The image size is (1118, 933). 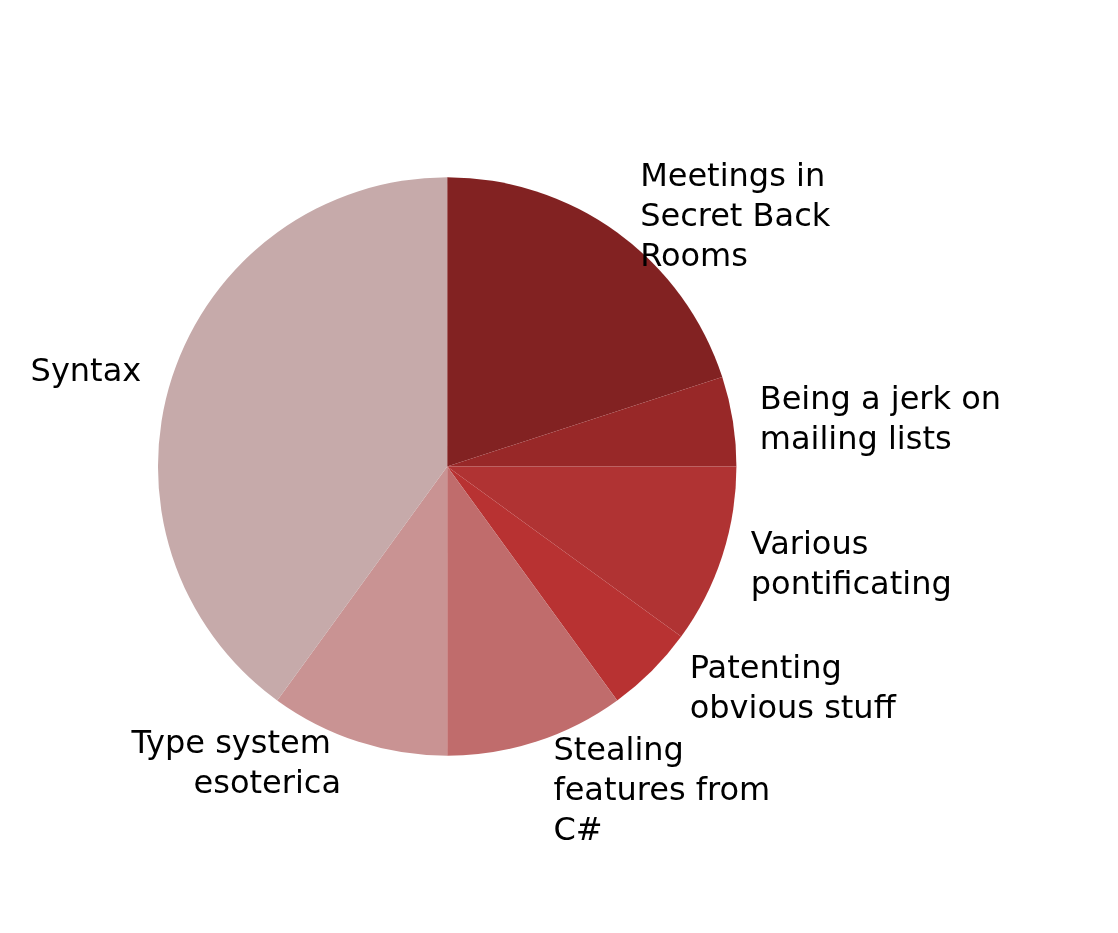 I want to click on slice-label: Various pontificating, so click(x=851, y=562).